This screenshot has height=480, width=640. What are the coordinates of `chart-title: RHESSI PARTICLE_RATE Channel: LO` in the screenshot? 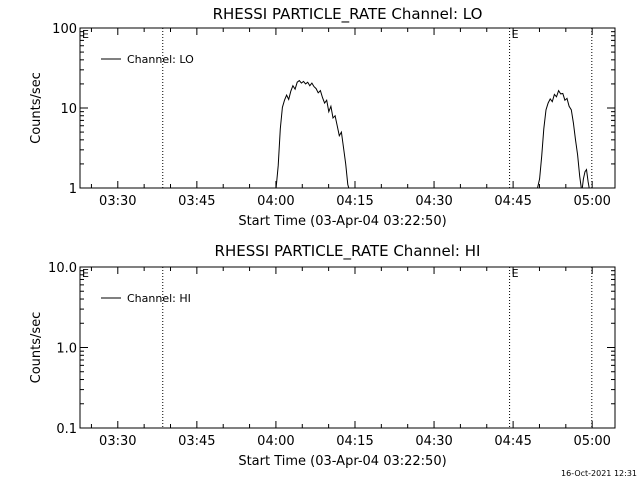 It's located at (348, 14).